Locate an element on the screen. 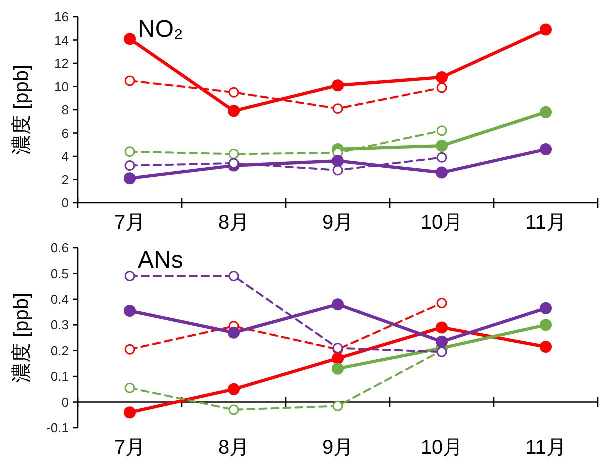 The height and width of the screenshot is (469, 600). y-tick-label: 10 is located at coordinates (61, 86).